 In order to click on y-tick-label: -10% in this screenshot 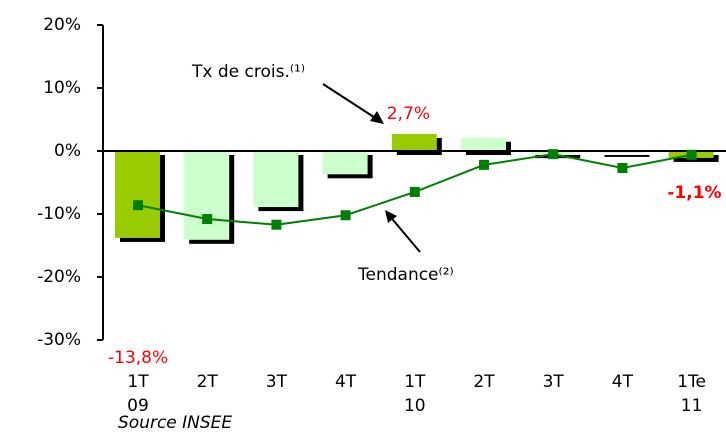, I will do `click(59, 214)`.